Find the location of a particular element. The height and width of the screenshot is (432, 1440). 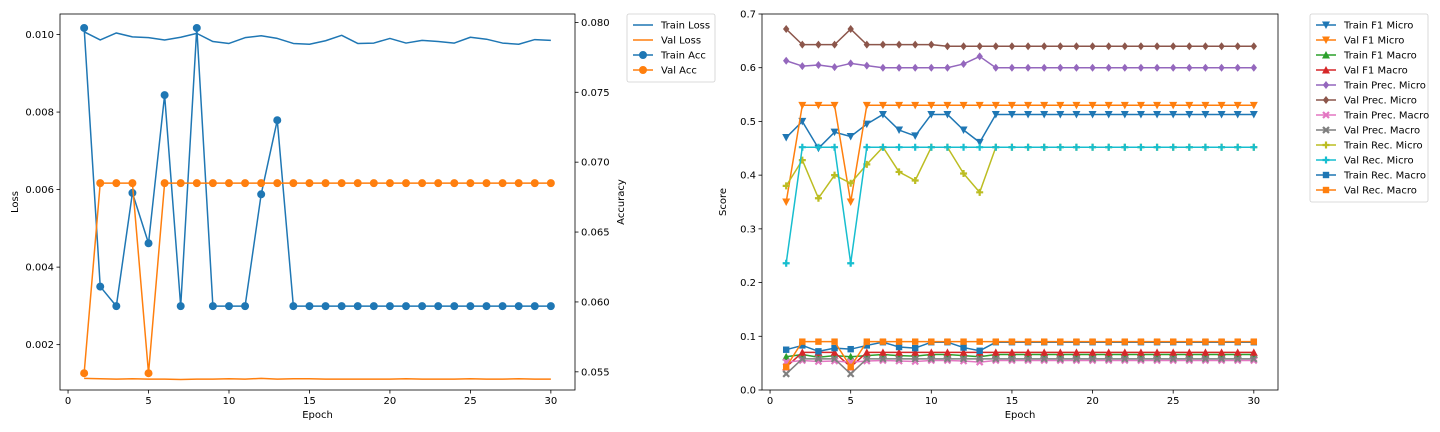

x-tick-label: 0 is located at coordinates (770, 401).